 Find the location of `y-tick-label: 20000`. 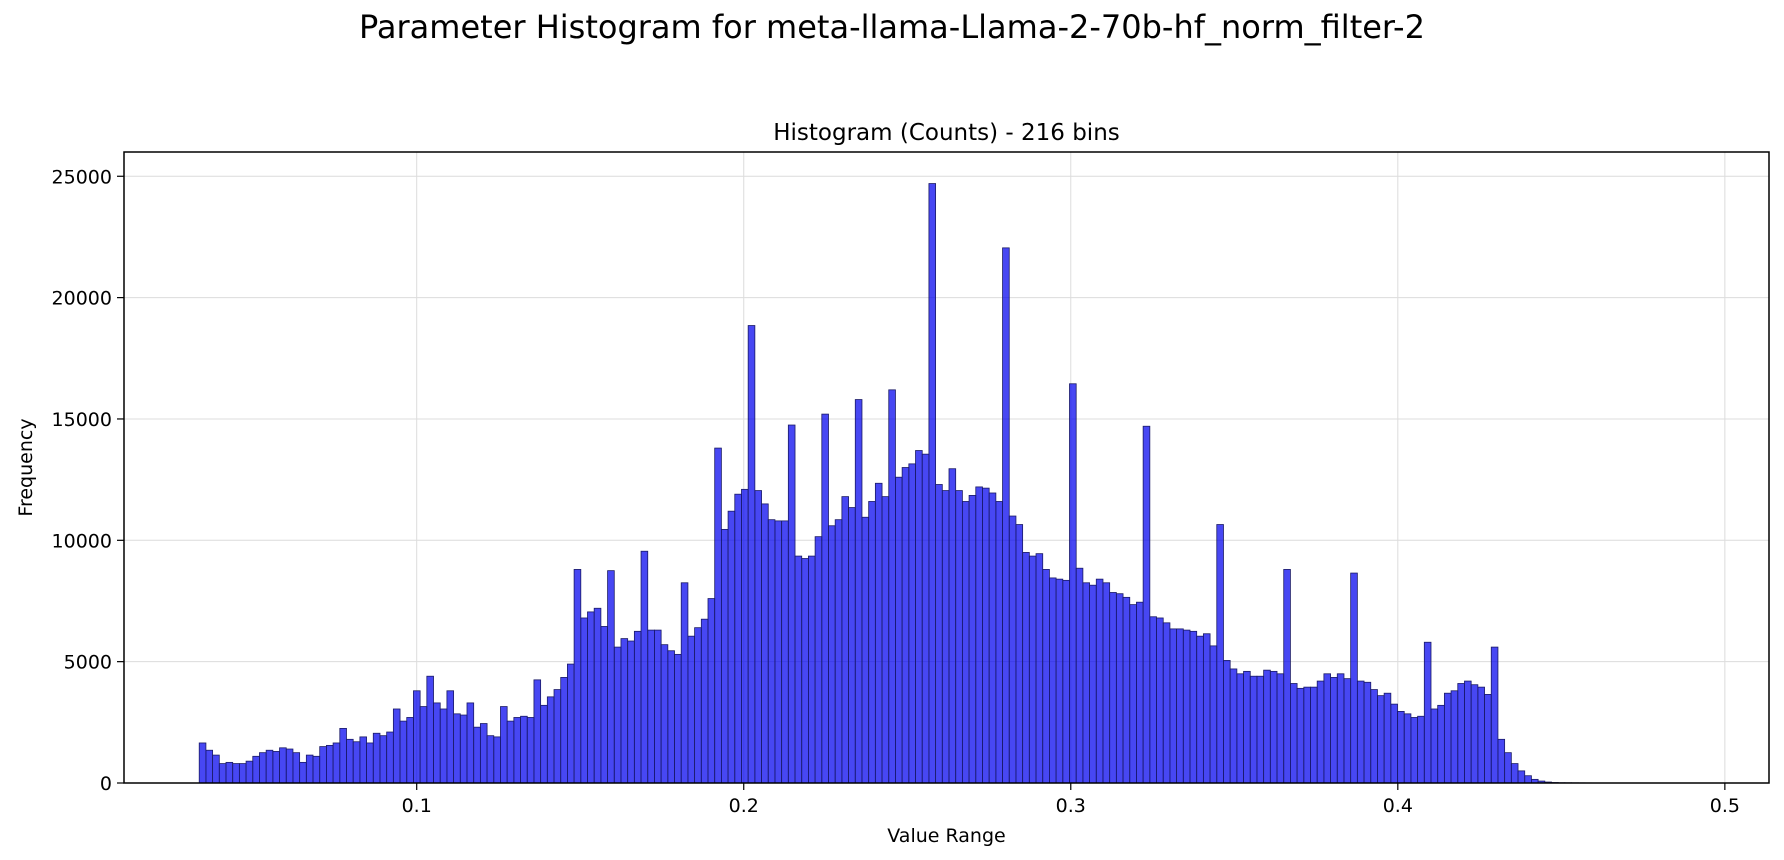

y-tick-label: 20000 is located at coordinates (82, 299).